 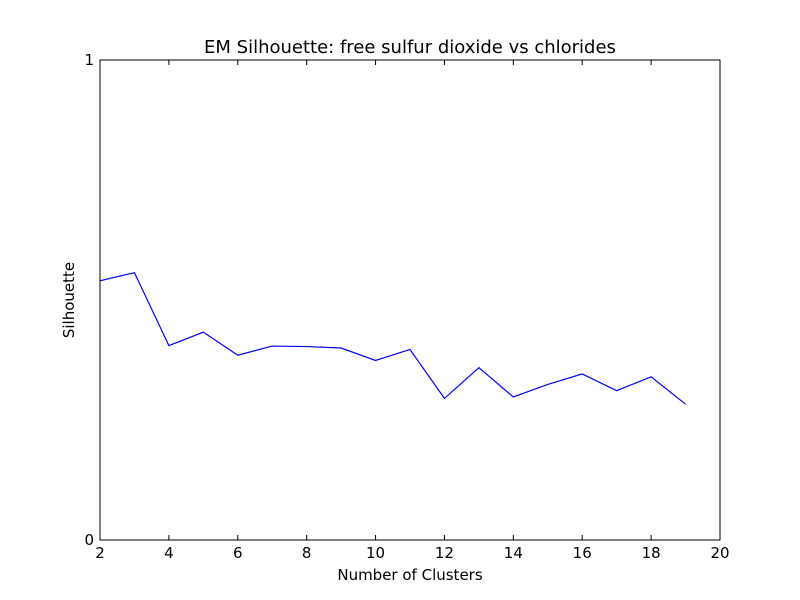 What do you see at coordinates (719, 553) in the screenshot?
I see `x-tick-label: 20` at bounding box center [719, 553].